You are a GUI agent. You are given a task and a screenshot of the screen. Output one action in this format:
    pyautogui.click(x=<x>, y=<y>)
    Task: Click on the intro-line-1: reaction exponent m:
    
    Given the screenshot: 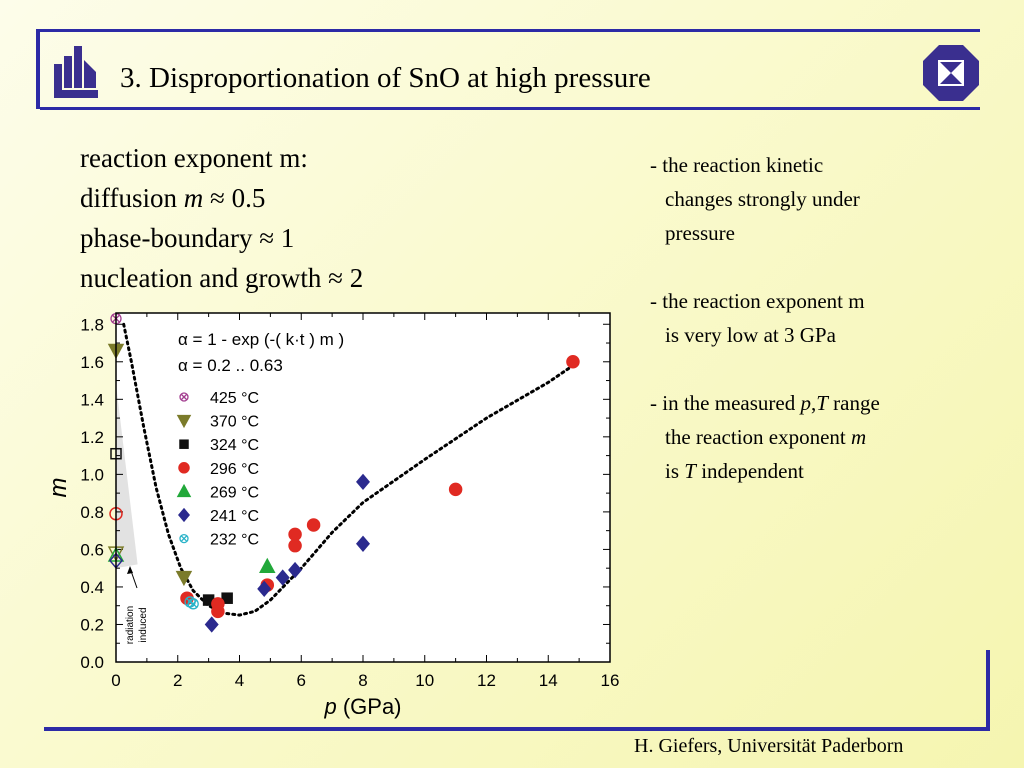 What is the action you would take?
    pyautogui.click(x=194, y=158)
    